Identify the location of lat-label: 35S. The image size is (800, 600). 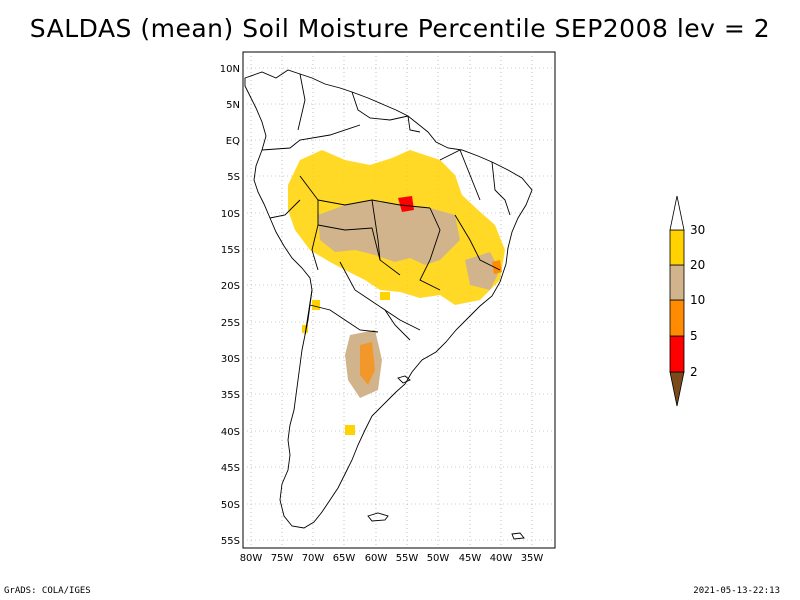
(230, 395).